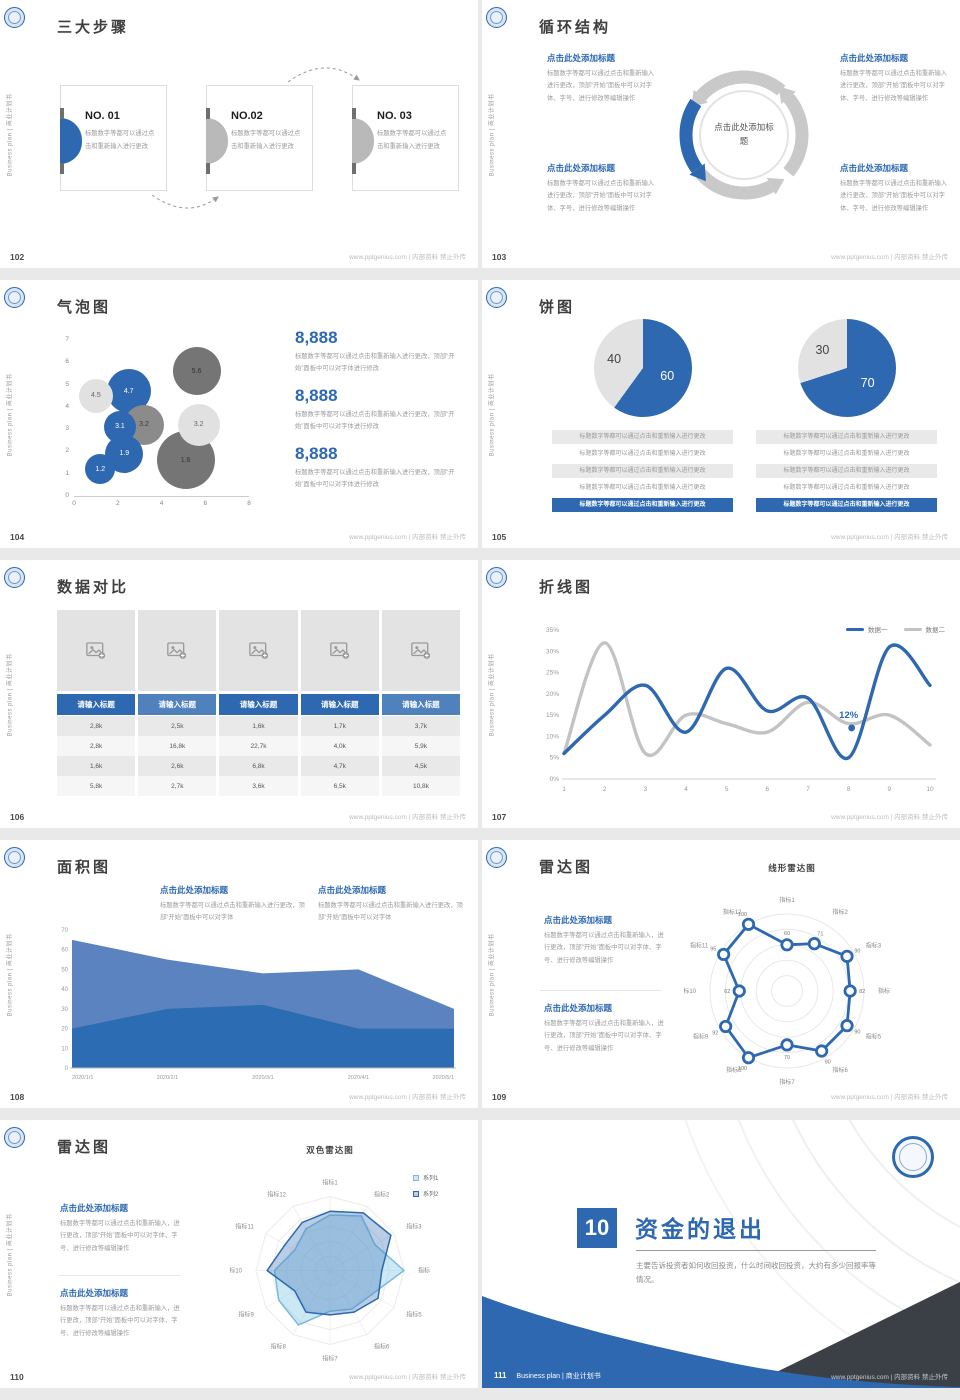 This screenshot has height=1400, width=960. What do you see at coordinates (339, 726) in the screenshot?
I see `table-cell: 1,7k` at bounding box center [339, 726].